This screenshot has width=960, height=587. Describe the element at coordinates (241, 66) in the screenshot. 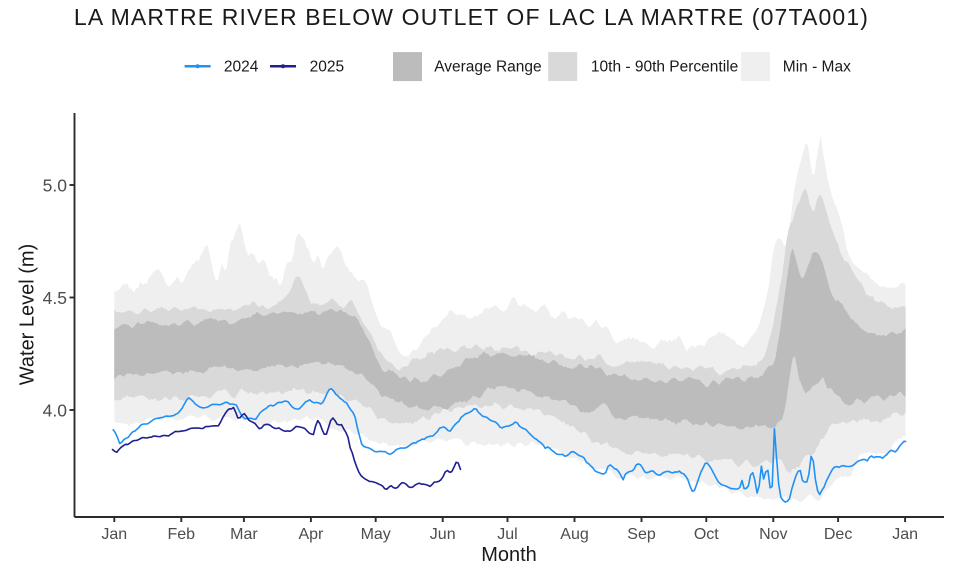

I see `svg-text: 2024` at that location.